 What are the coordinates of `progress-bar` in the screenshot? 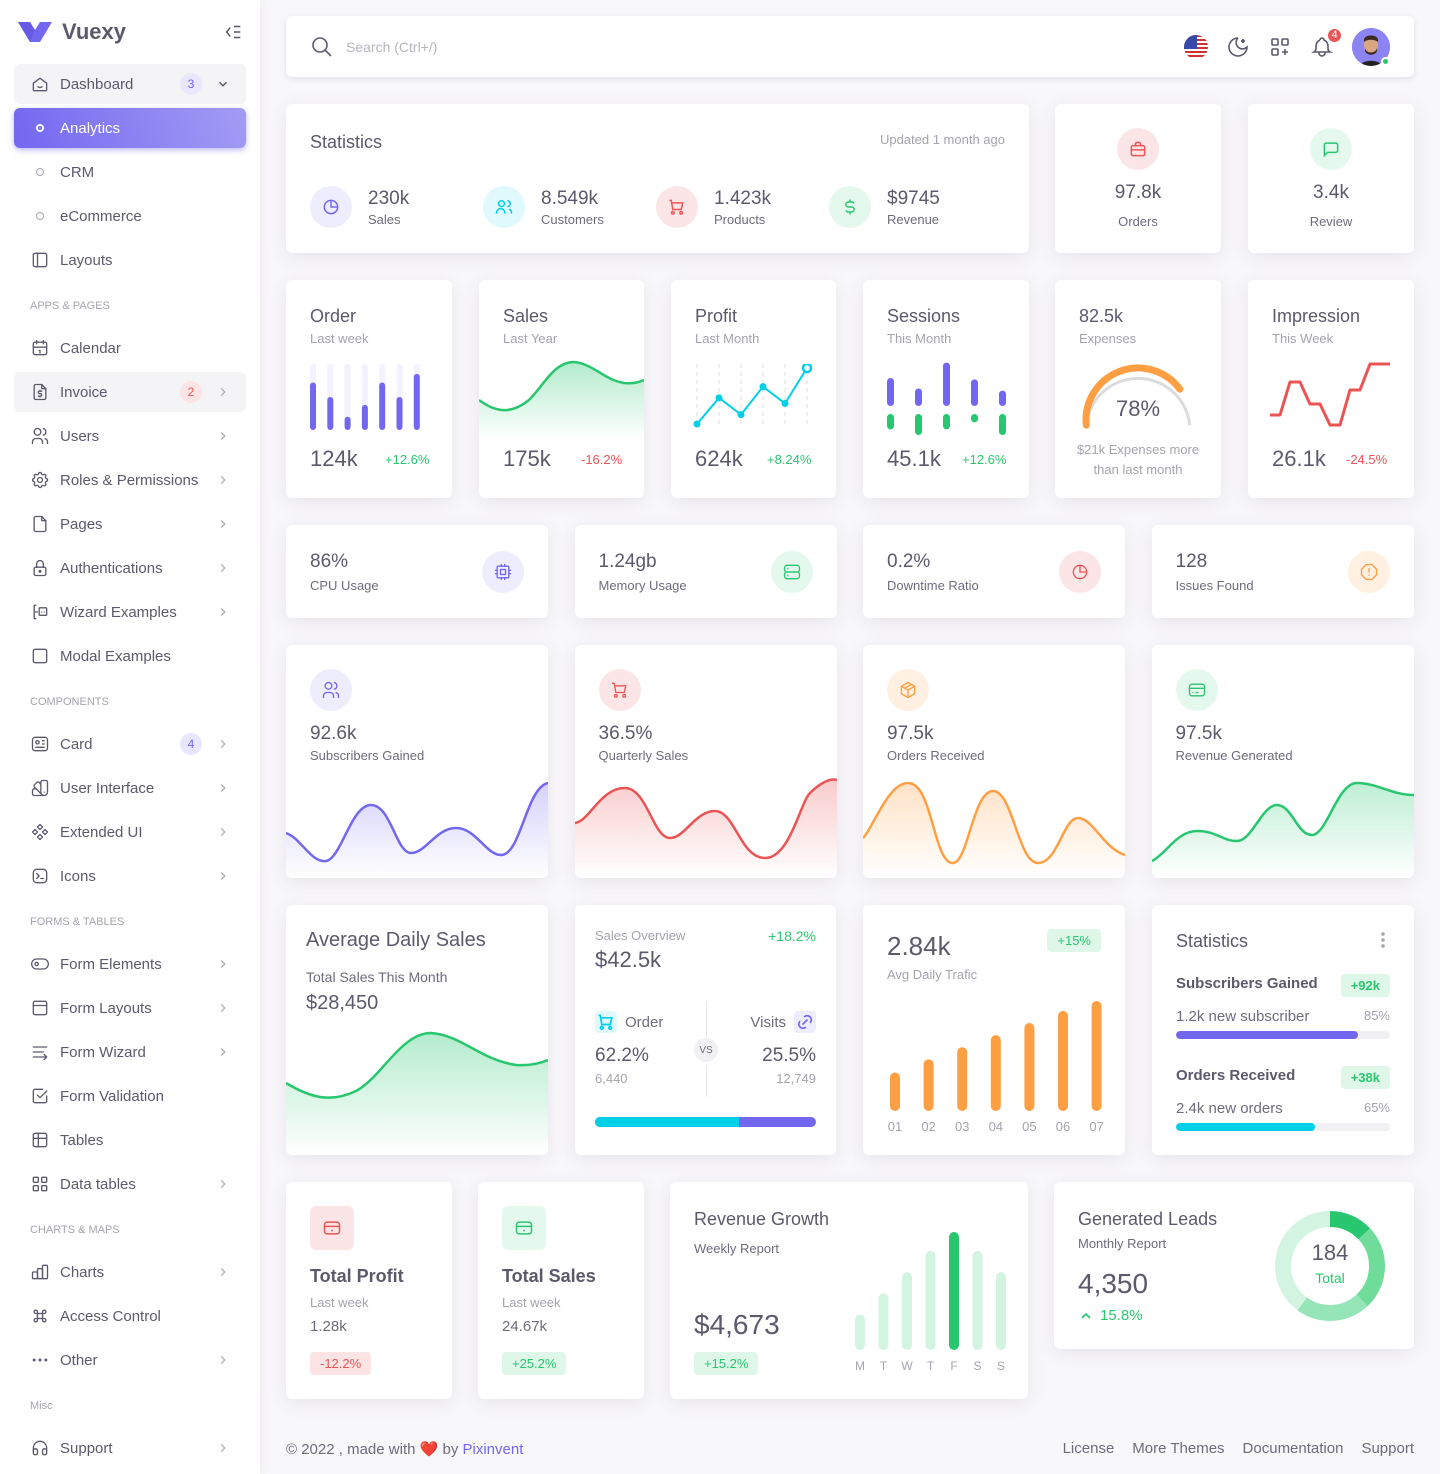 It's located at (1283, 1127).